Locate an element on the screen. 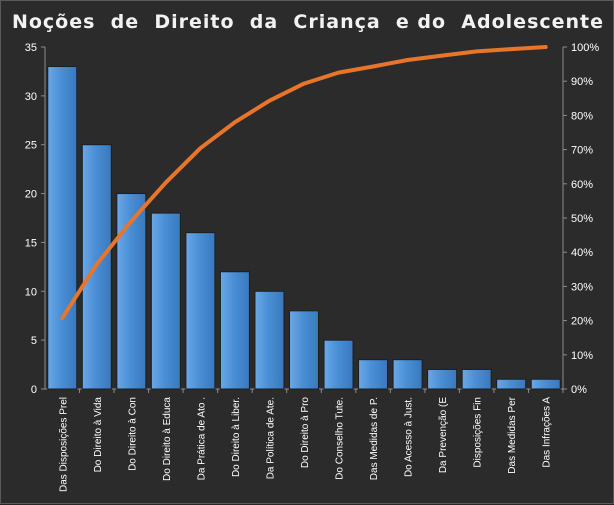 This screenshot has height=505, width=614. right-tick-label: 0% is located at coordinates (579, 390).